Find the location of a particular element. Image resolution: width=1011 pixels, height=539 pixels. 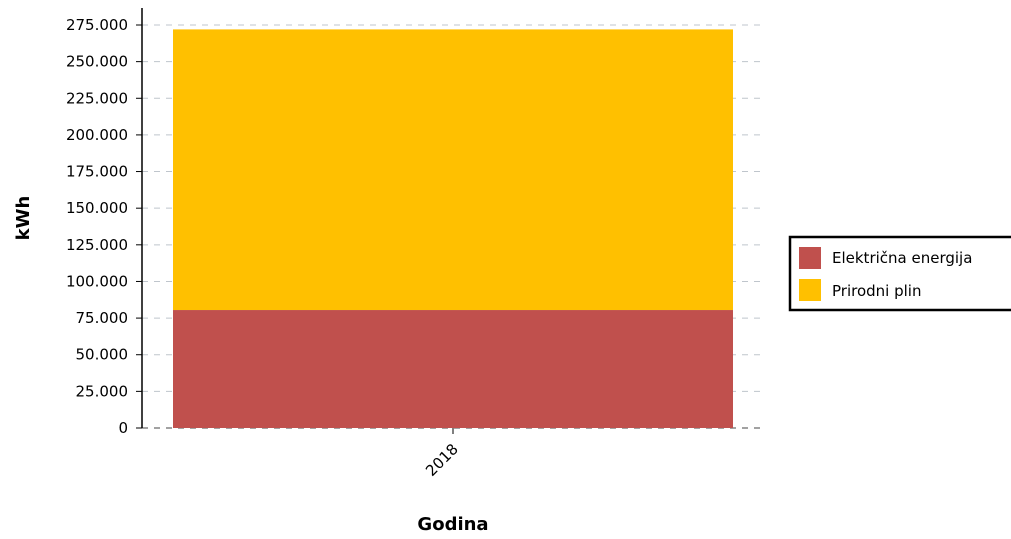

y-tick-label: 25.000 is located at coordinates (102, 391).